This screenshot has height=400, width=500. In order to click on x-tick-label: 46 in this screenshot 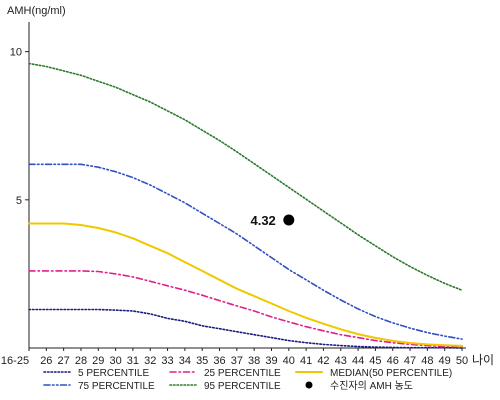, I will do `click(393, 361)`.